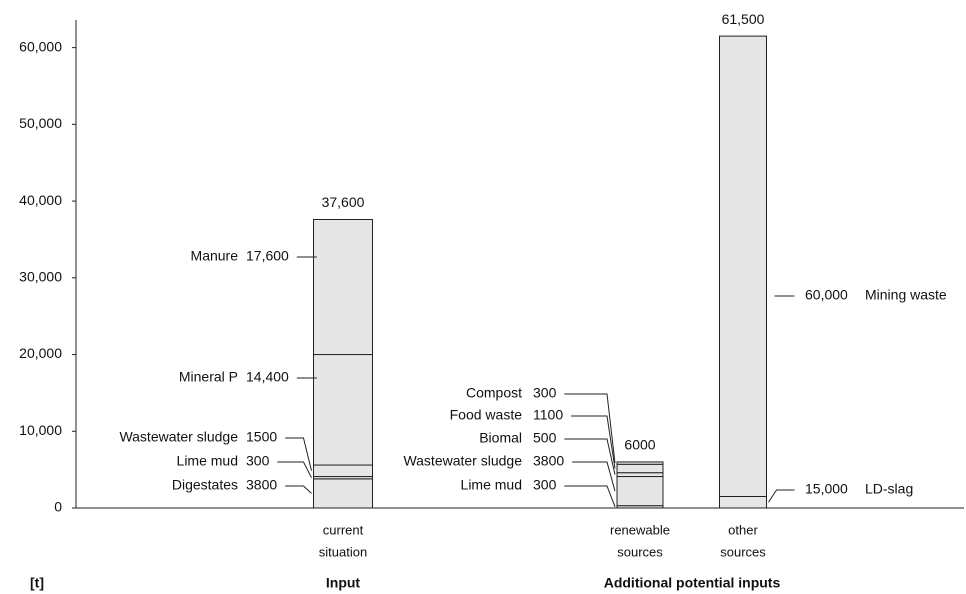  What do you see at coordinates (343, 583) in the screenshot?
I see `group-label: Input` at bounding box center [343, 583].